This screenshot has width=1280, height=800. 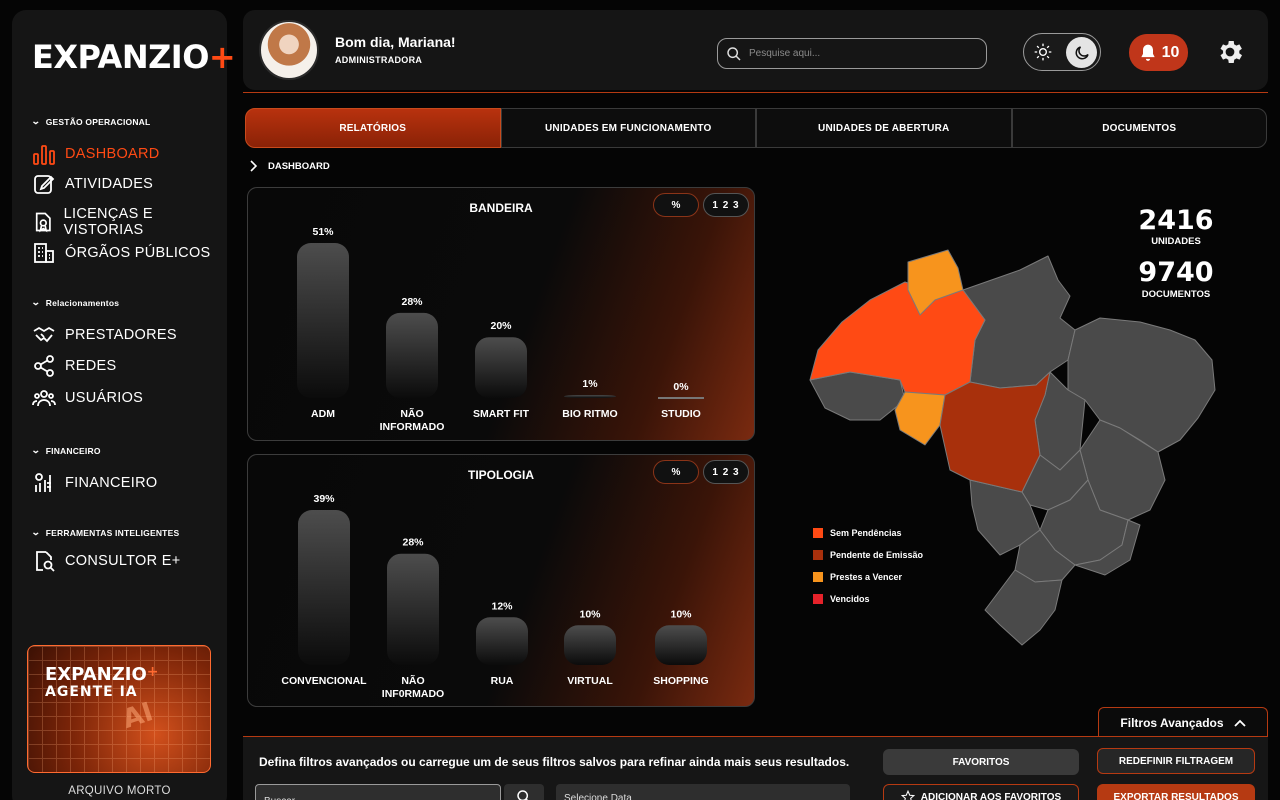 I want to click on sidebar-item-prestadores: PRESTADORES, so click(x=104, y=335).